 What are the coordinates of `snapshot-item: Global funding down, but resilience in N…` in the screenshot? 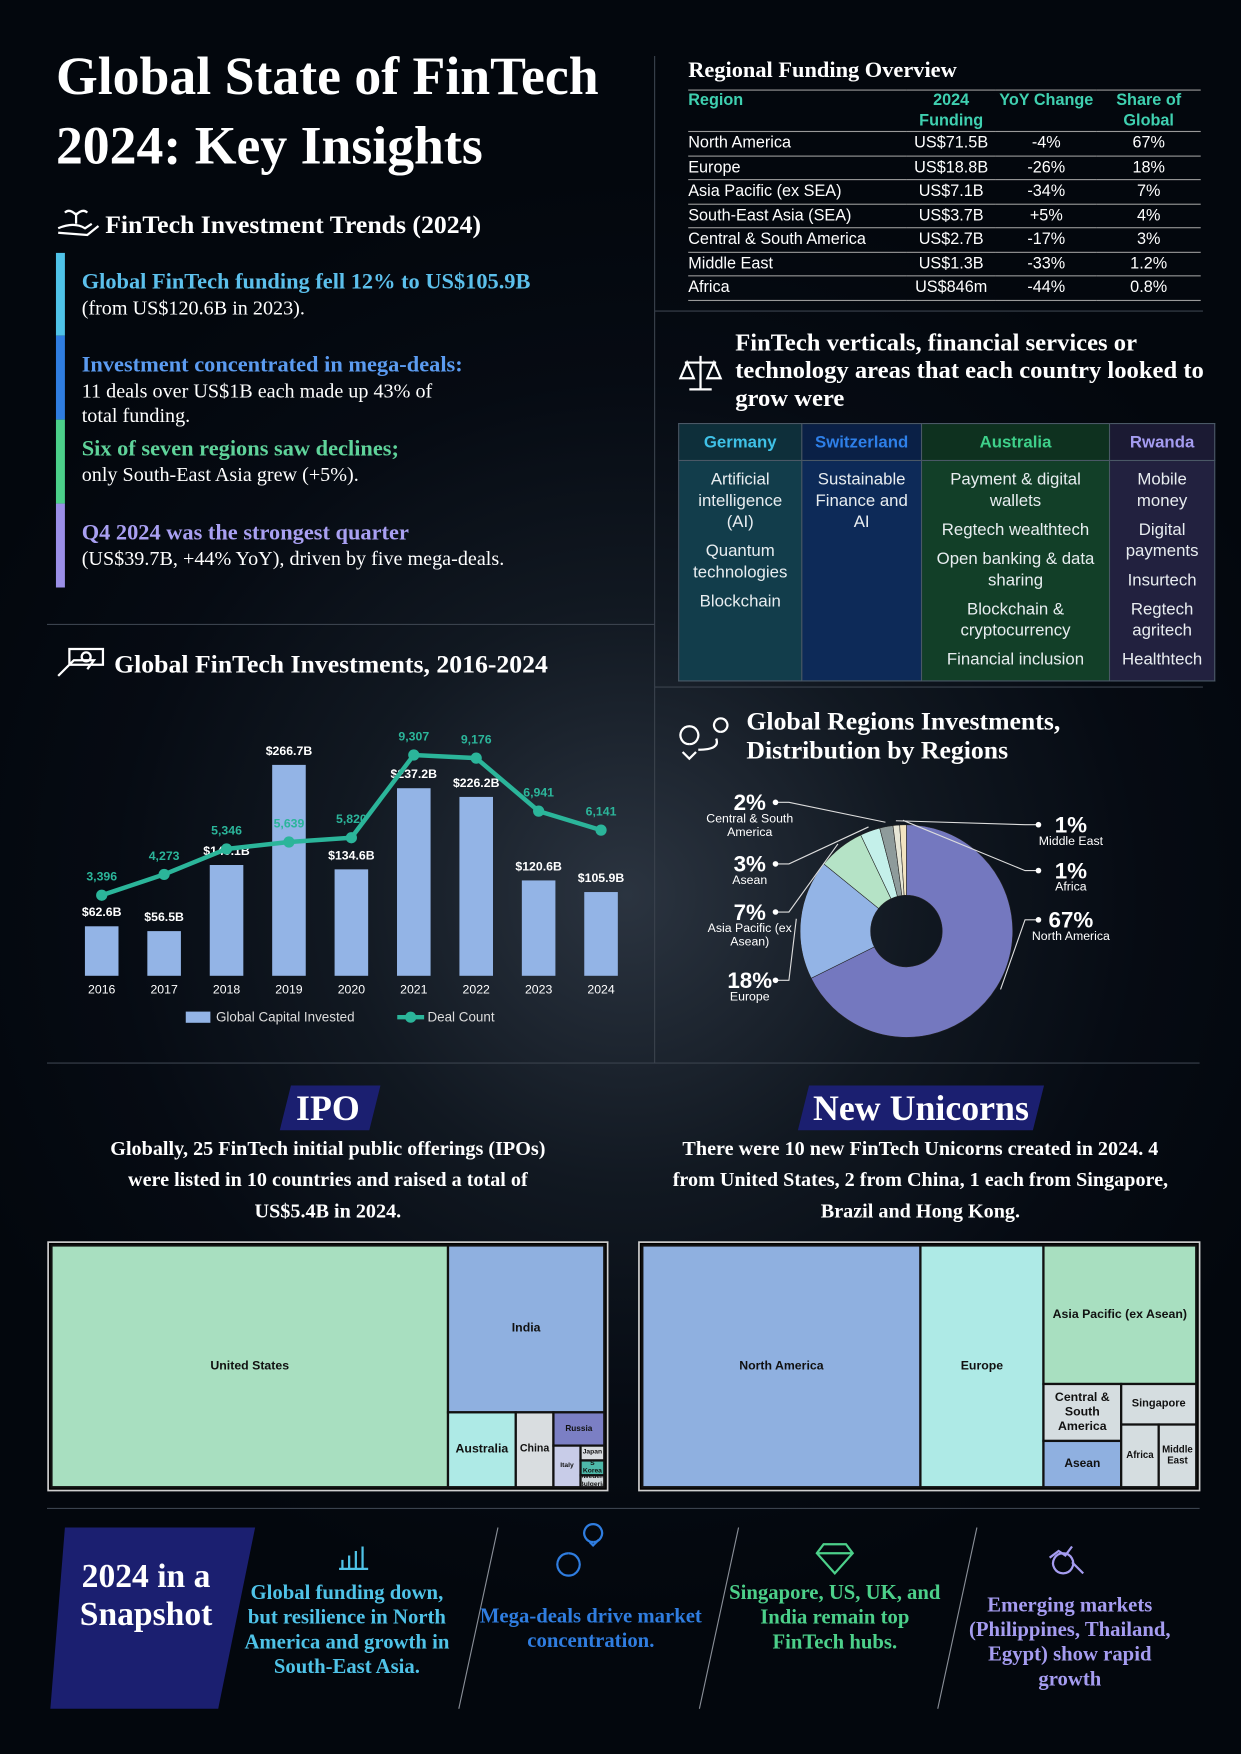 It's located at (347, 1630).